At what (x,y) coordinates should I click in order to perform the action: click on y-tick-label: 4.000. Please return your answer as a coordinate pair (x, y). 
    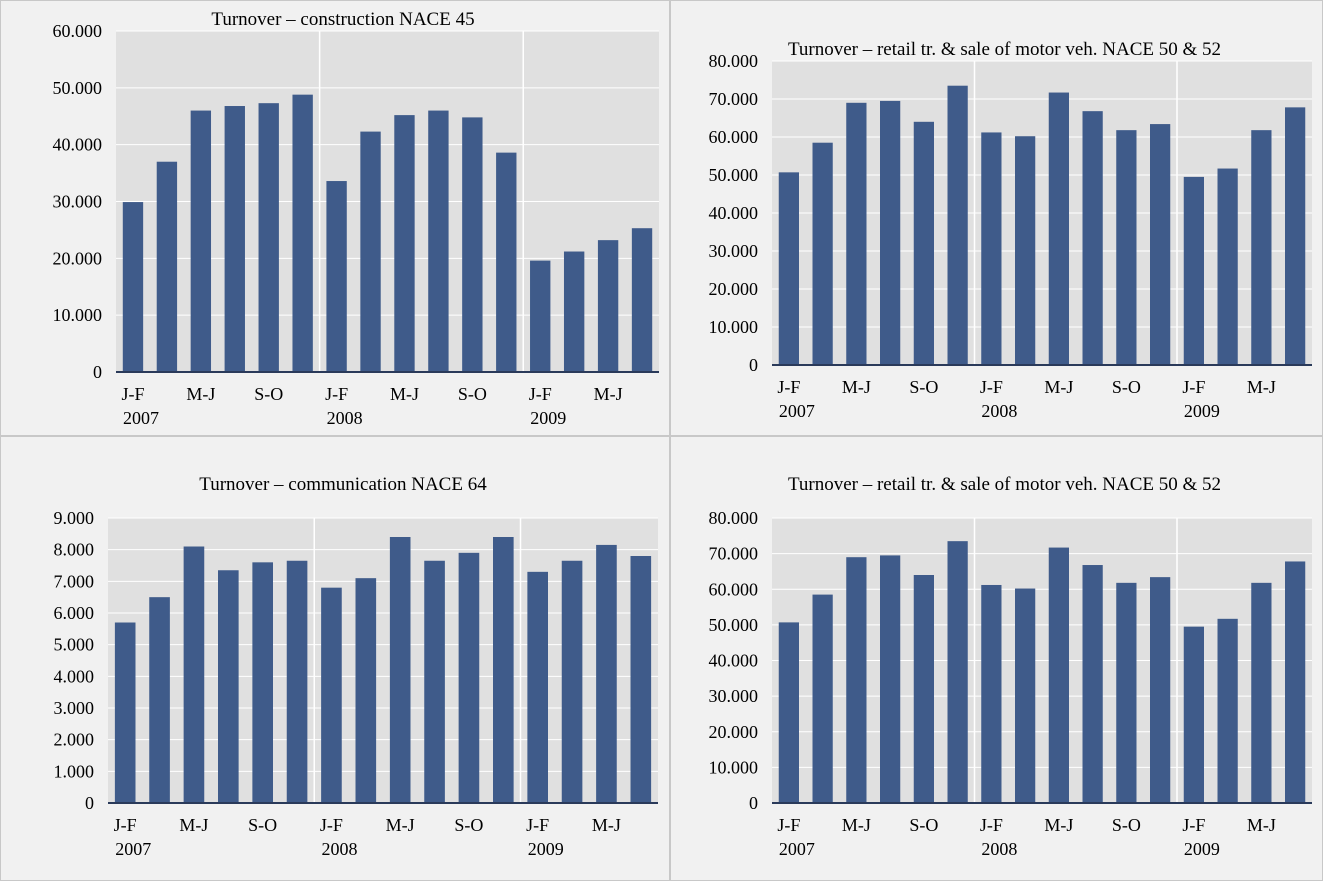
    Looking at the image, I should click on (74, 676).